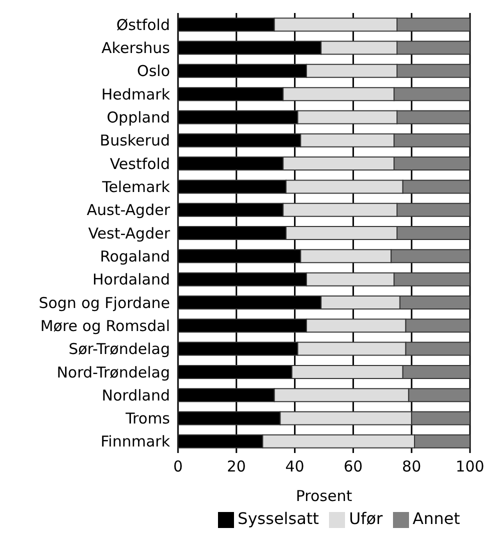  What do you see at coordinates (105, 325) in the screenshot?
I see `y-tick-label: Møre og Romsdal` at bounding box center [105, 325].